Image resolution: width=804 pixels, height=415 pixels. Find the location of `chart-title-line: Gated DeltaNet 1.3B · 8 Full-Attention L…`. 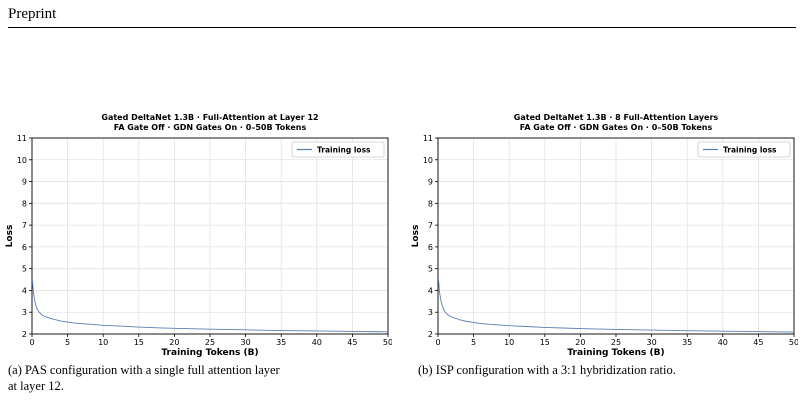

chart-title-line: Gated DeltaNet 1.3B · 8 Full-Attention L… is located at coordinates (616, 117).